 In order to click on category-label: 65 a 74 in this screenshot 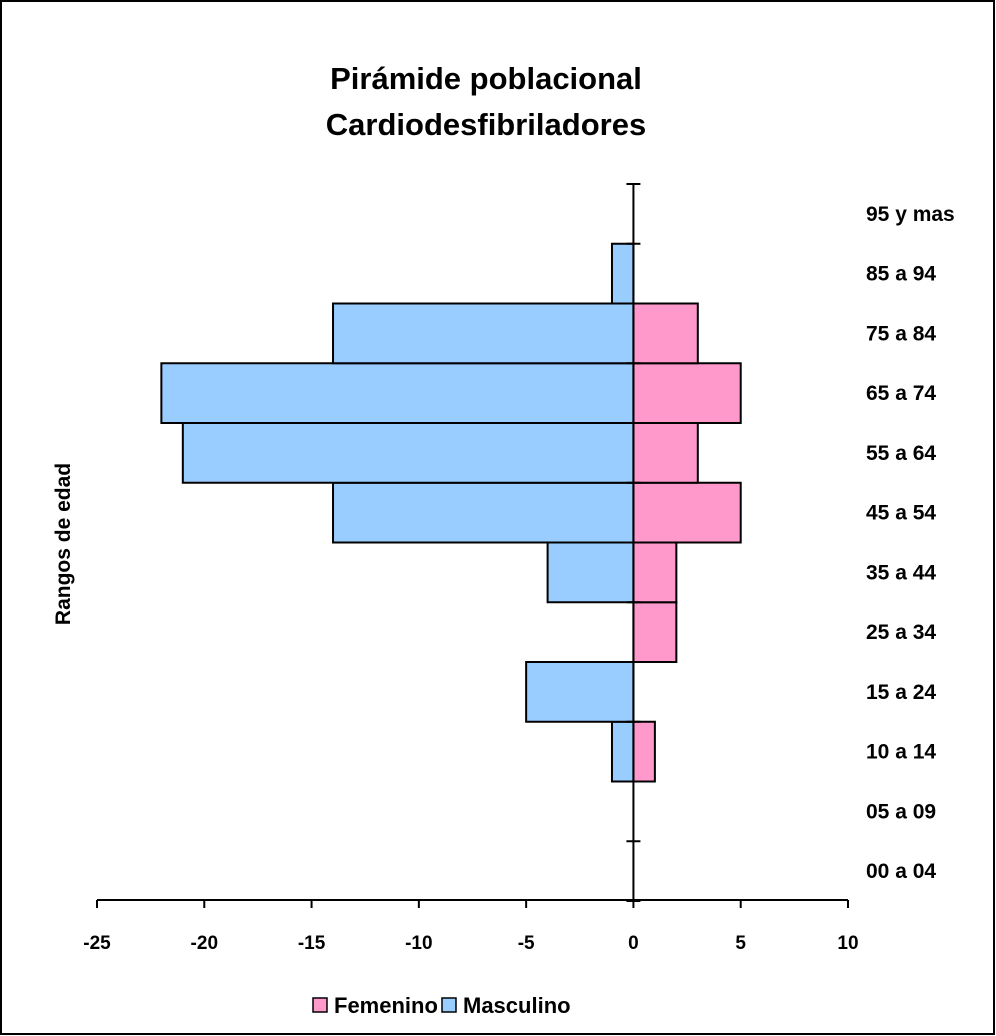, I will do `click(901, 393)`.